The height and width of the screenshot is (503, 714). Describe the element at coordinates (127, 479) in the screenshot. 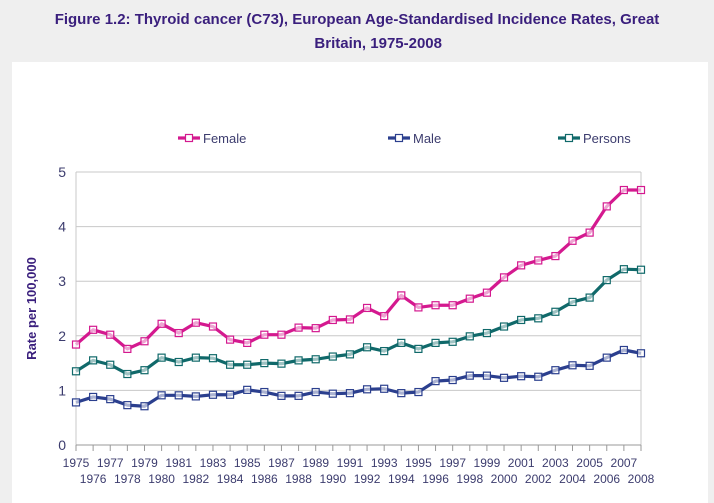

I see `x-tick-label: 1978` at that location.